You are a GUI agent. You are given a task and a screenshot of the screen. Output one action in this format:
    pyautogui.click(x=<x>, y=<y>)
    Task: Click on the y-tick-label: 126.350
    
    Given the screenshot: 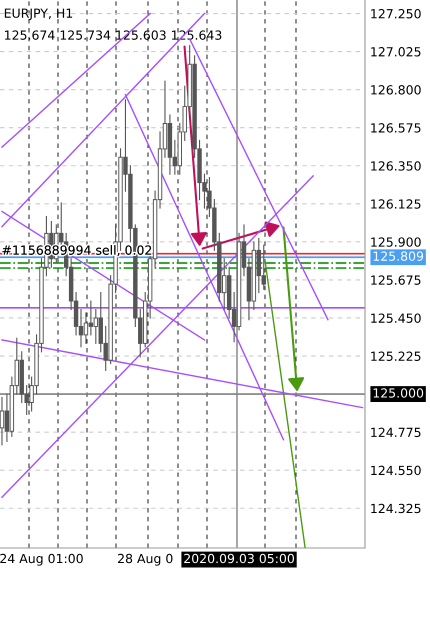 What is the action you would take?
    pyautogui.click(x=396, y=166)
    